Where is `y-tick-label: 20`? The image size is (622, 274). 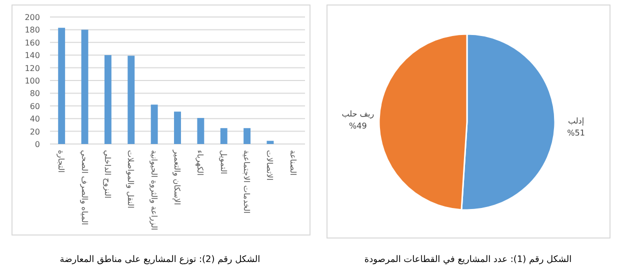 y-tick-label: 20 is located at coordinates (35, 131).